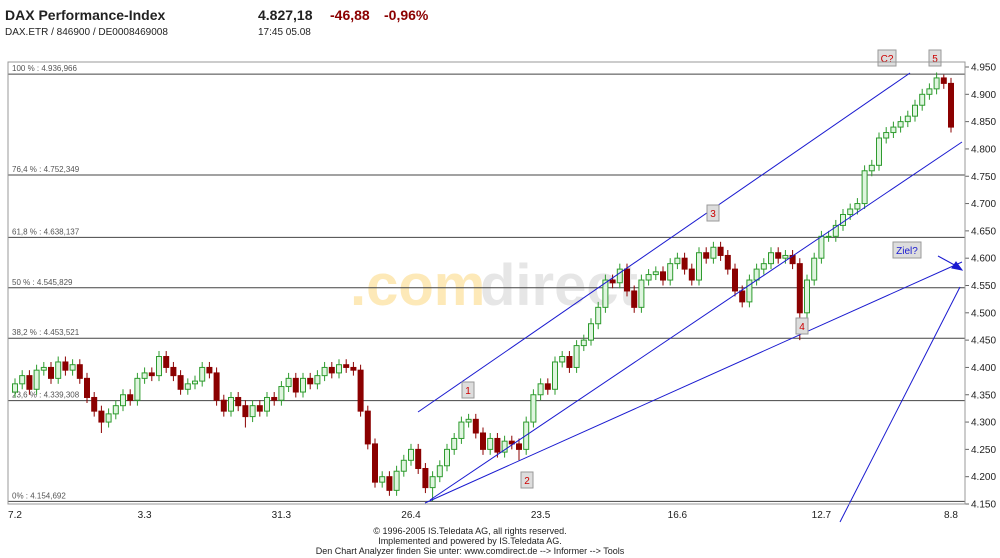 This screenshot has width=1000, height=558. I want to click on x-tick-label: 16.6, so click(678, 515).